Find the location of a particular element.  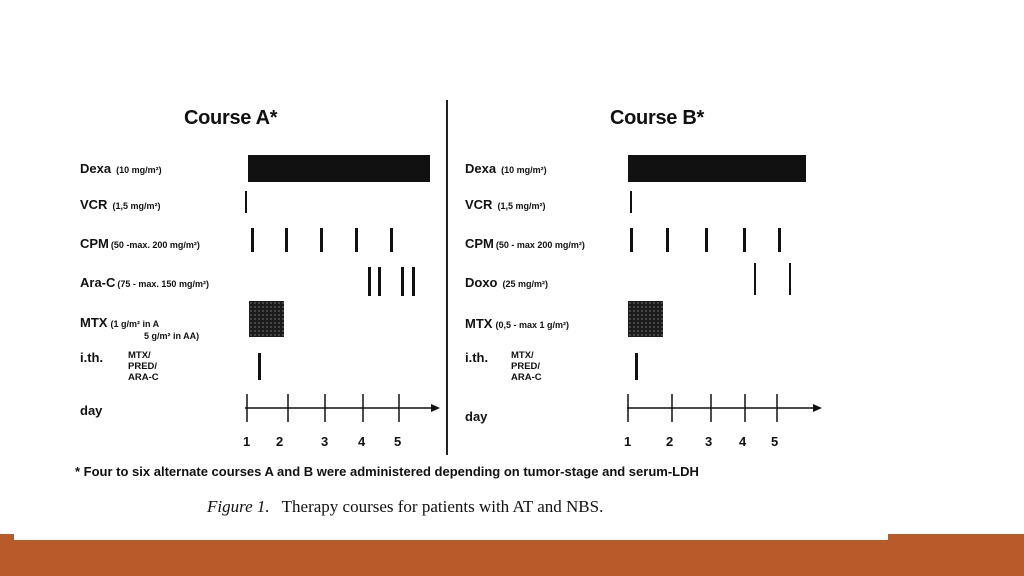

course-a-mtx-block is located at coordinates (266, 319).